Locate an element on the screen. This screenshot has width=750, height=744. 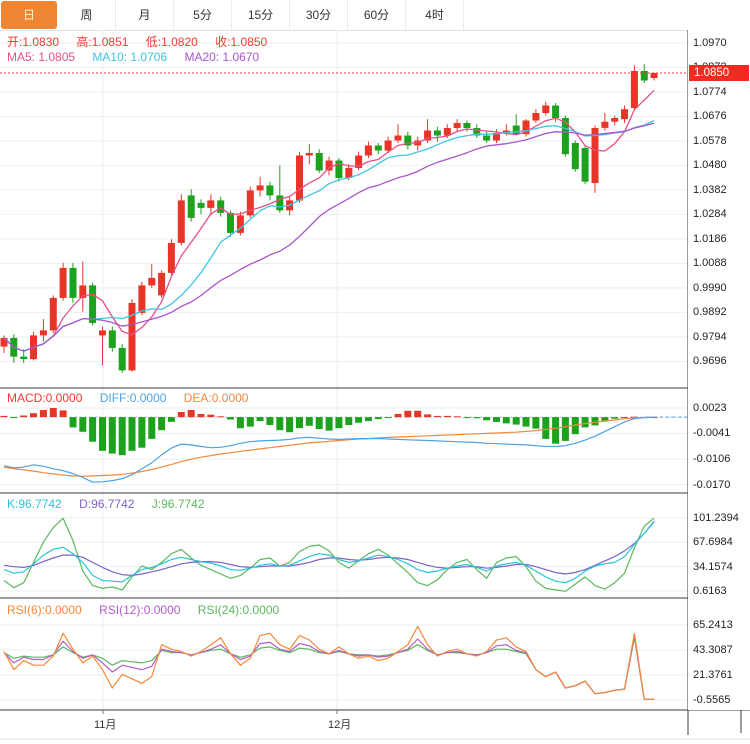
tab-5min: 5分 is located at coordinates (203, 15).